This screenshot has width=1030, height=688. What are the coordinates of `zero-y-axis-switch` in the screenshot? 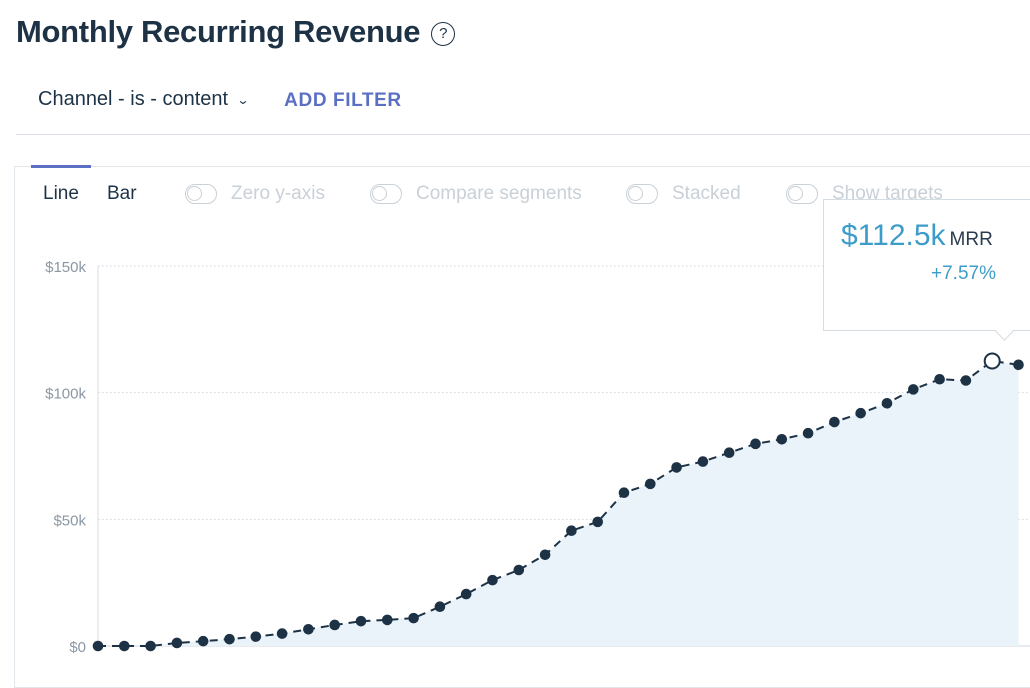 It's located at (201, 194).